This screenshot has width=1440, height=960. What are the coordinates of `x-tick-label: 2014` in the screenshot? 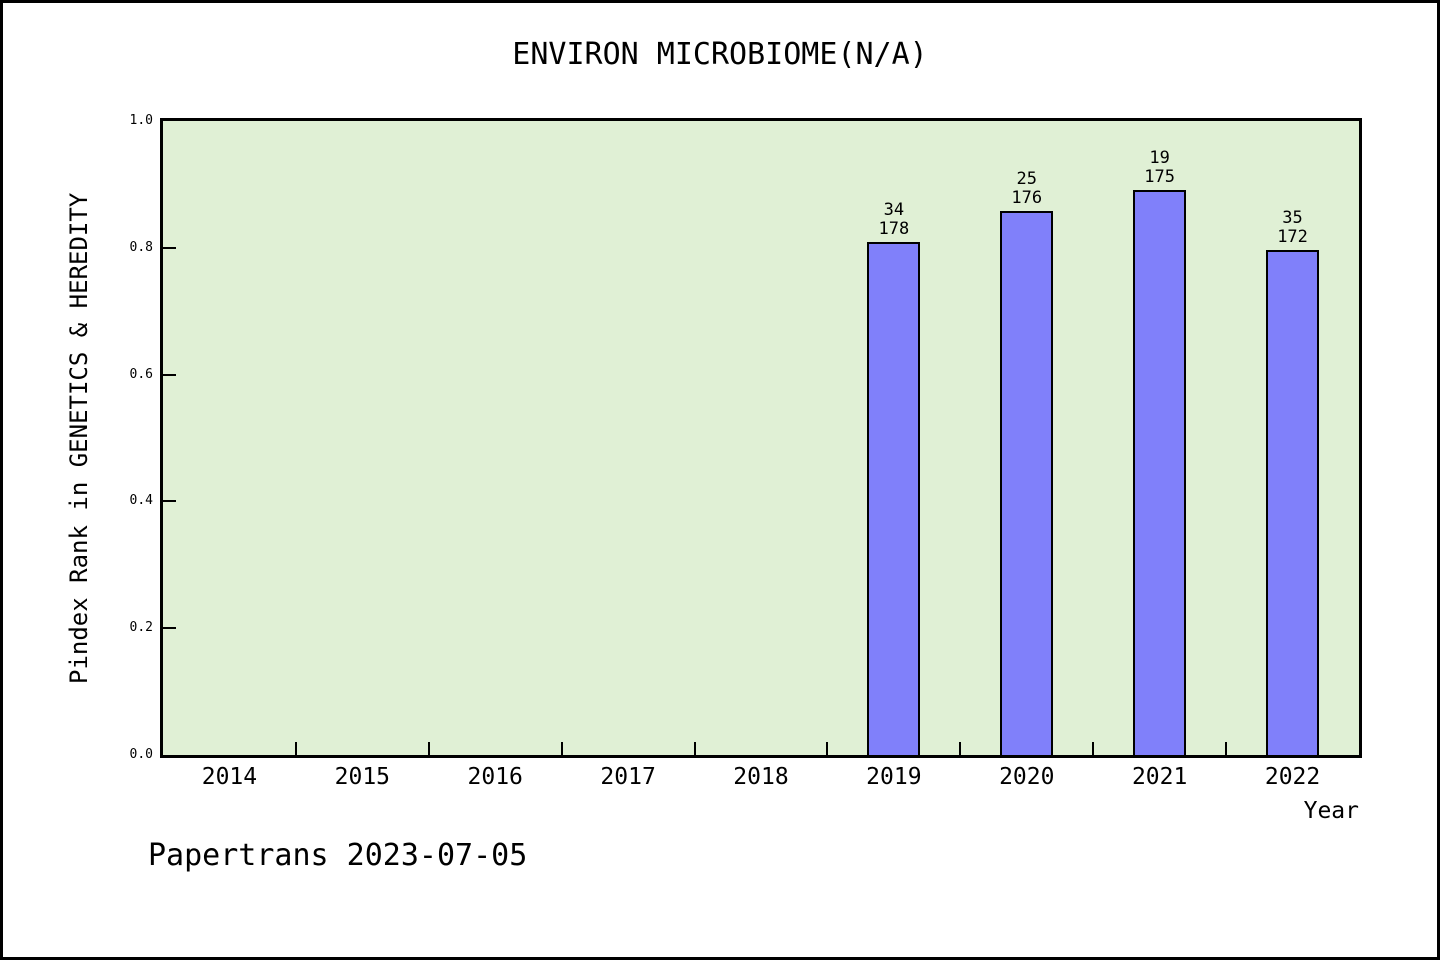 It's located at (229, 777).